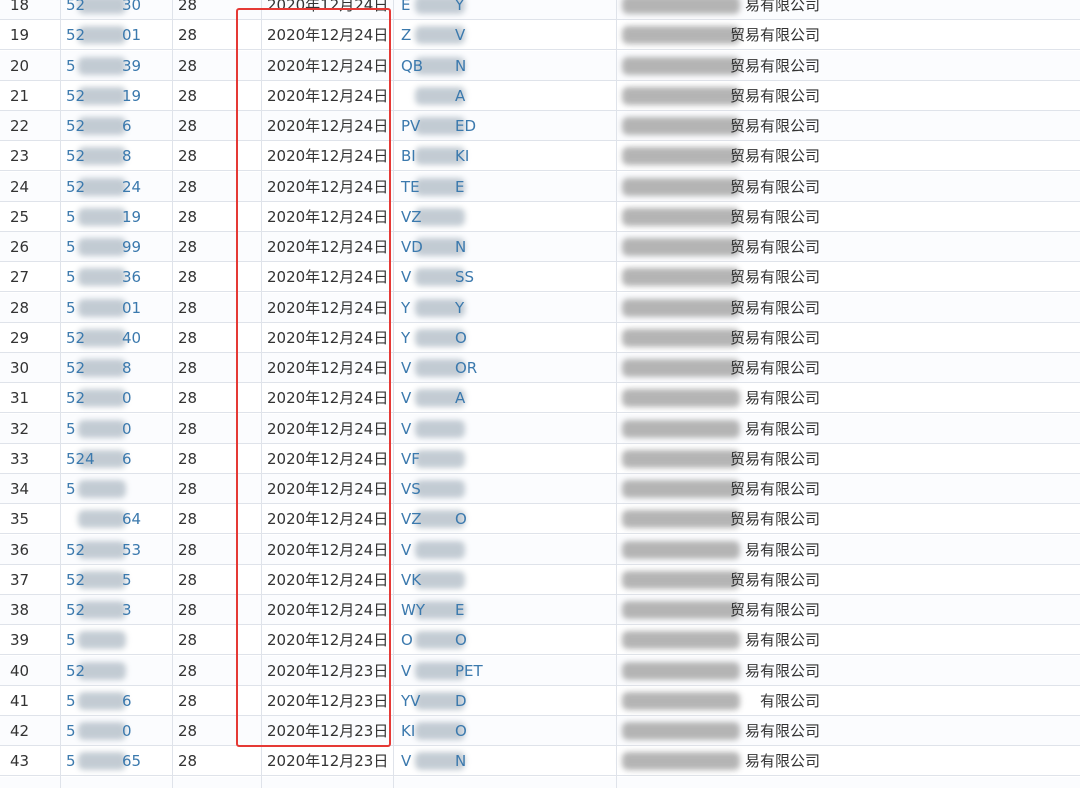 The width and height of the screenshot is (1080, 788). Describe the element at coordinates (540, 731) in the screenshot. I see `table-row: 42 5 0 28 2020年12月23日 KI O 易有限公司` at that location.